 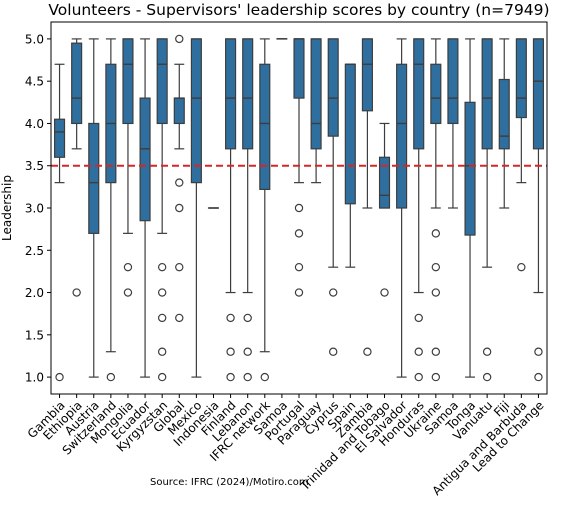 I want to click on y-tick-label: 2.0, so click(x=34, y=293).